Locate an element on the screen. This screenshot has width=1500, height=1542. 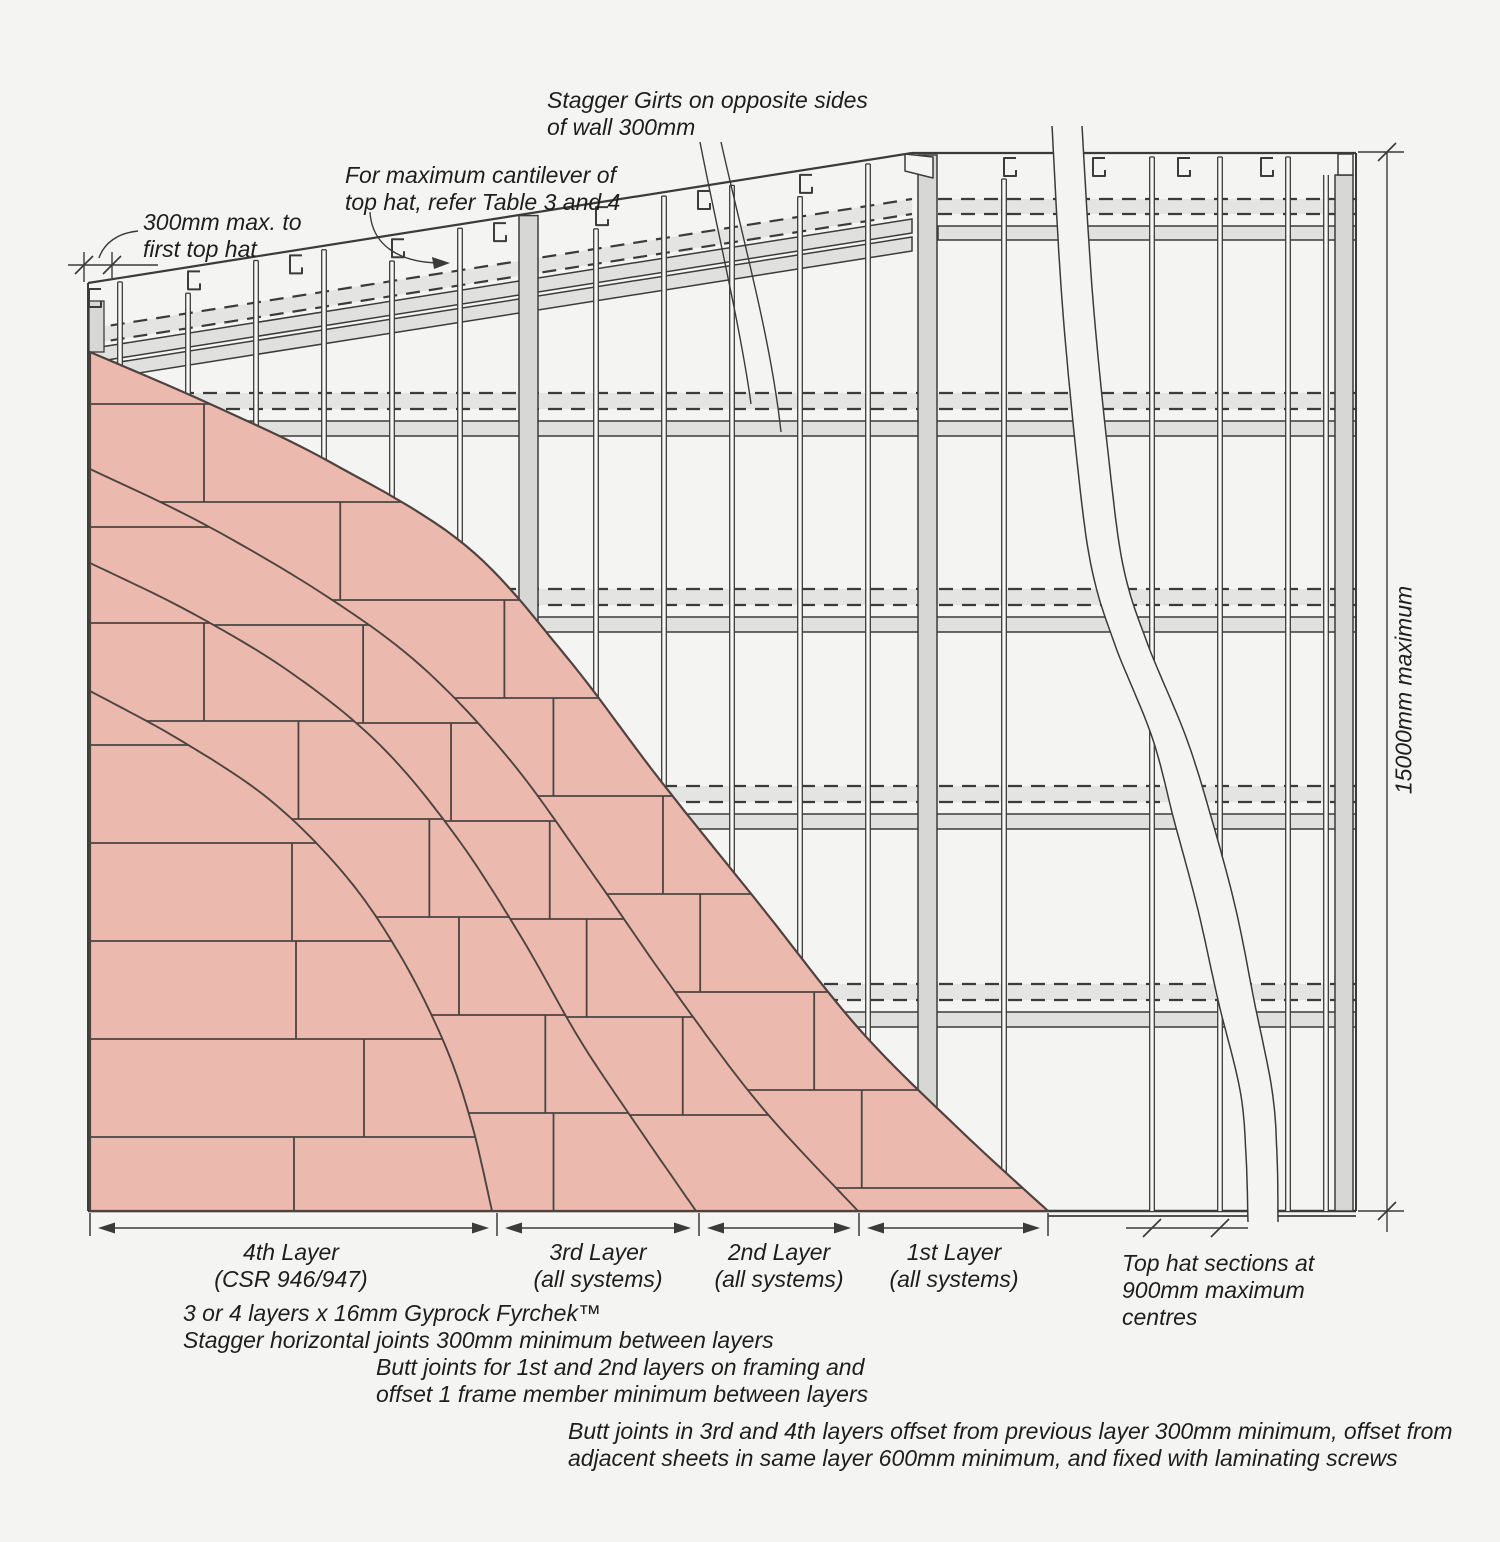
layer-1-dimension-label: 1st Layer (all systems) is located at coordinates (953, 1266).